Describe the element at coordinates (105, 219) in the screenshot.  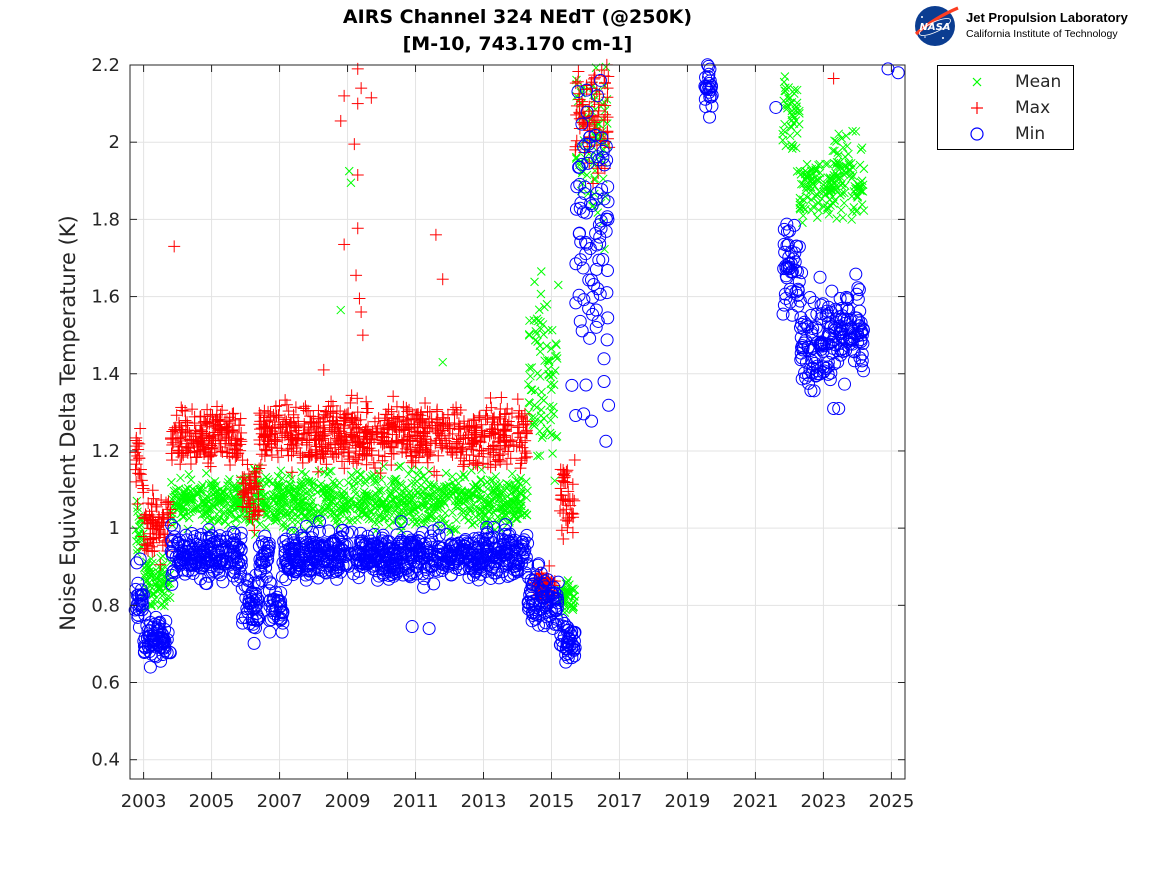
I see `y-tick-label: 1.8` at that location.